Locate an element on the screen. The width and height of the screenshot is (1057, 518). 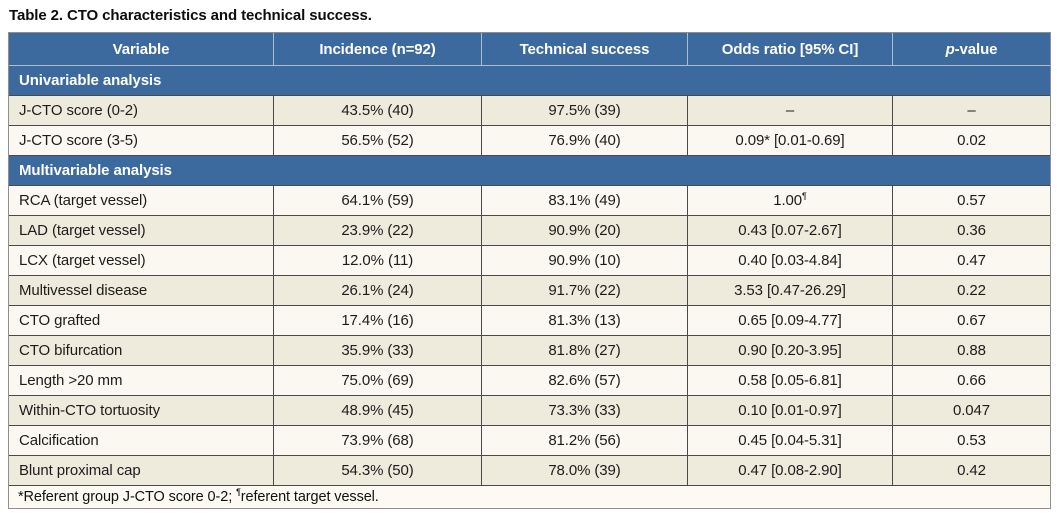
cell-odds-ratio: 0.45 [0.04-5.31] is located at coordinates (790, 441).